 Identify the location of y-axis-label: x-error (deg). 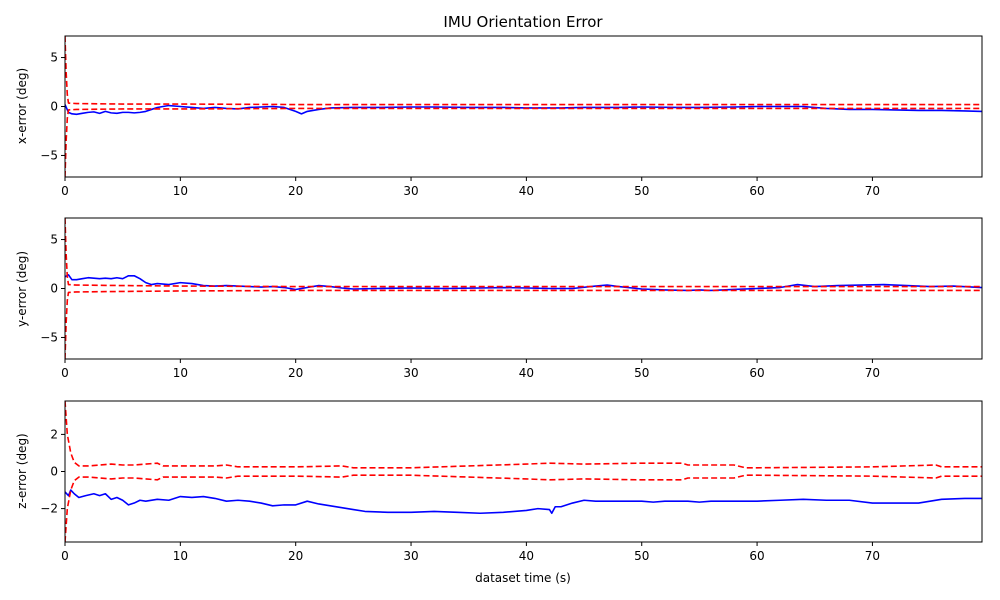
(22, 106).